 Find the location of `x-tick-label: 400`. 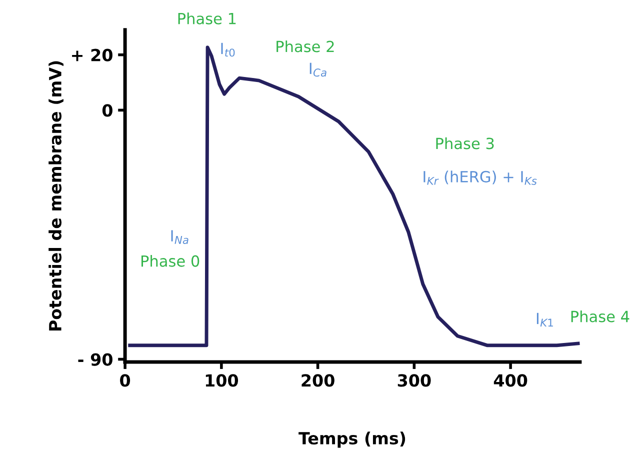

x-tick-label: 400 is located at coordinates (511, 380).